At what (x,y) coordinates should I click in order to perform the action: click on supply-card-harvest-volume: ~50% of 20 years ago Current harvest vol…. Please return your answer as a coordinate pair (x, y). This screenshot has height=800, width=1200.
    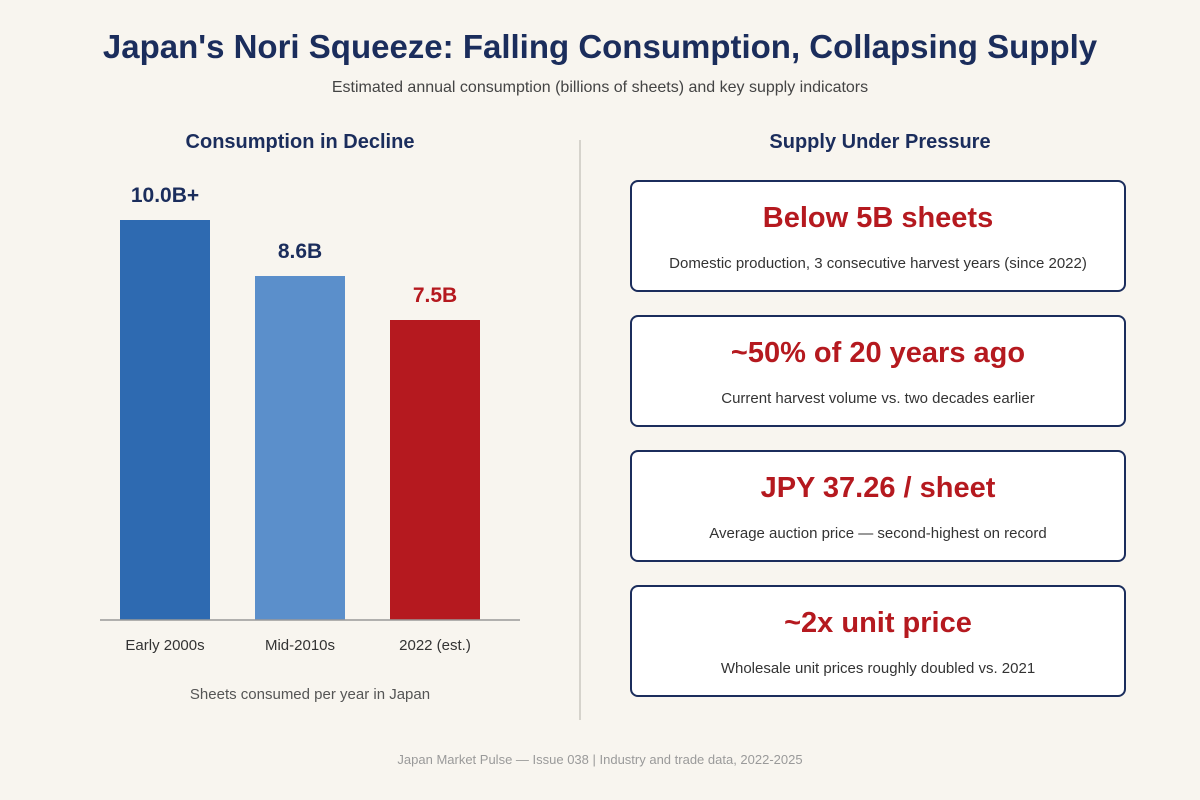
    Looking at the image, I should click on (878, 371).